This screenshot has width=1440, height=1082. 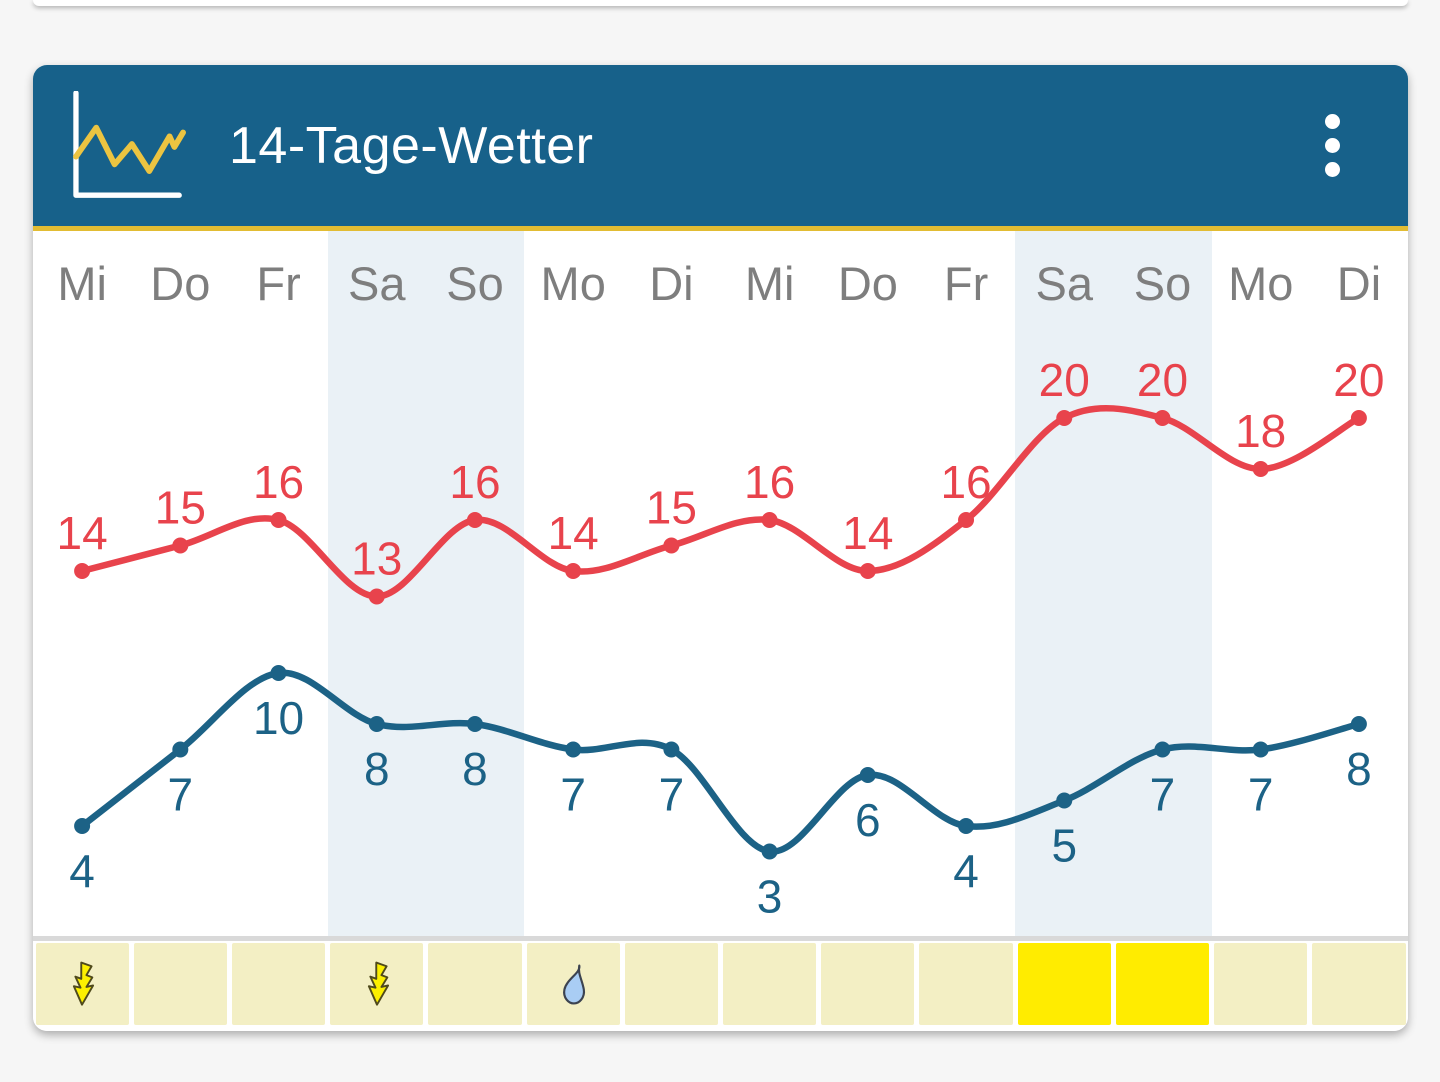 What do you see at coordinates (1332, 146) in the screenshot?
I see `kebab-menu-icon` at bounding box center [1332, 146].